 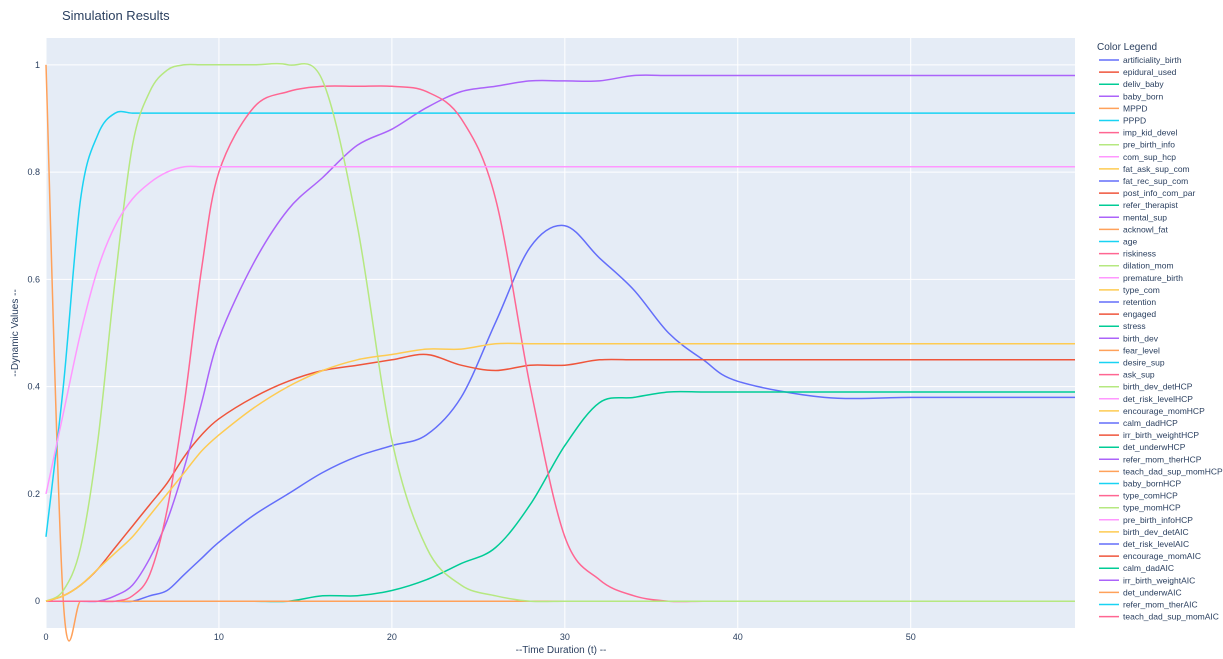 I want to click on legend-item: encourage_momAIC, so click(x=1150, y=556).